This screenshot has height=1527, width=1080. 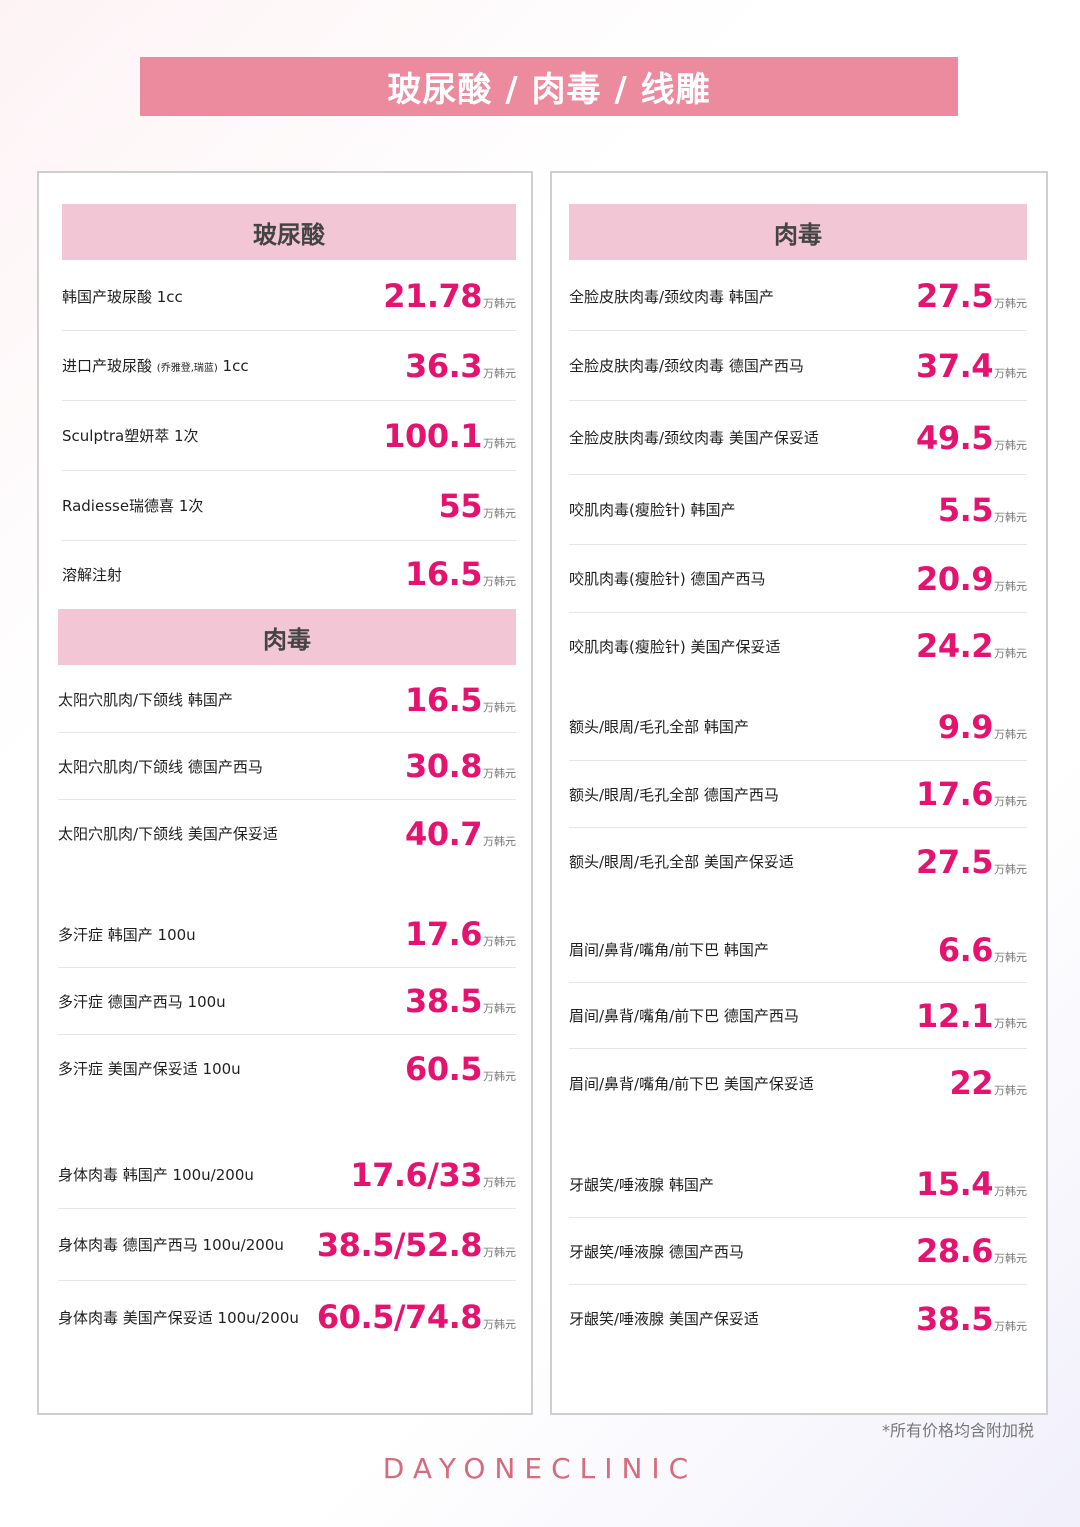 What do you see at coordinates (432, 435) in the screenshot?
I see `item-price: 100.1` at bounding box center [432, 435].